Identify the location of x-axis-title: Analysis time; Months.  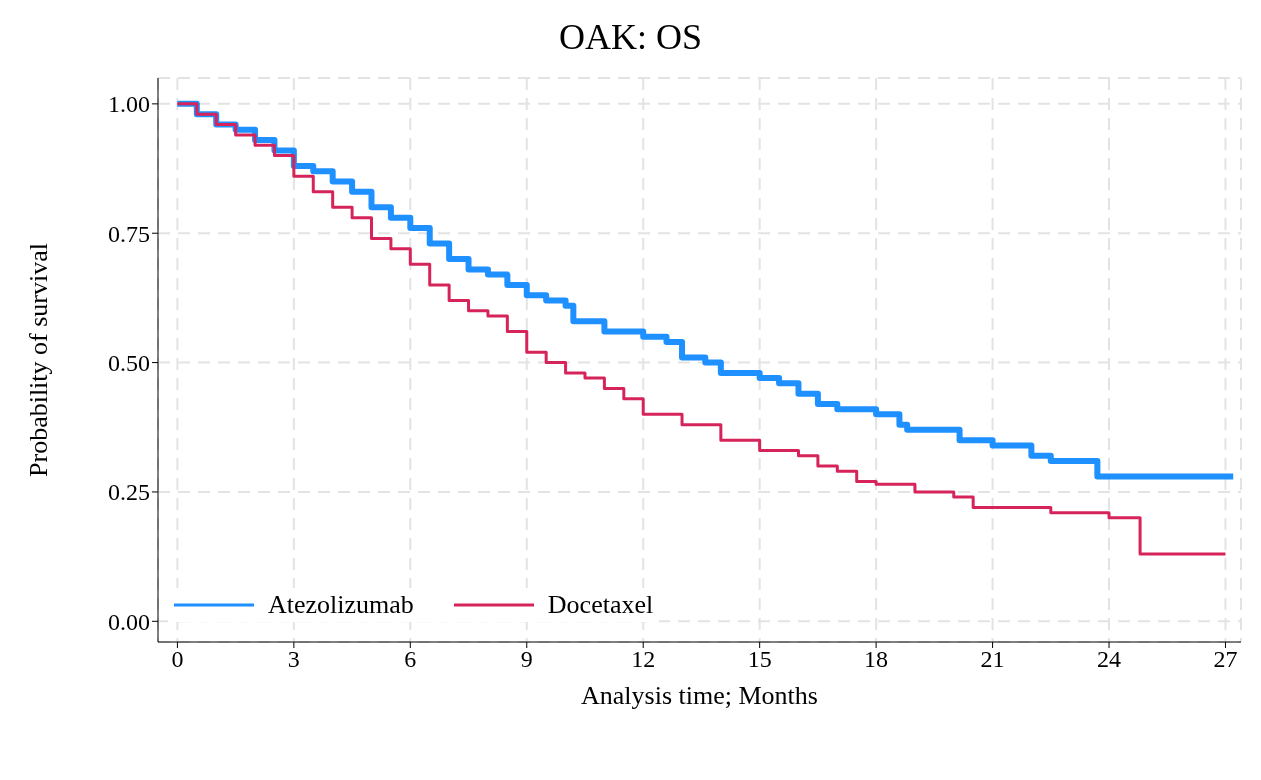
(699, 695).